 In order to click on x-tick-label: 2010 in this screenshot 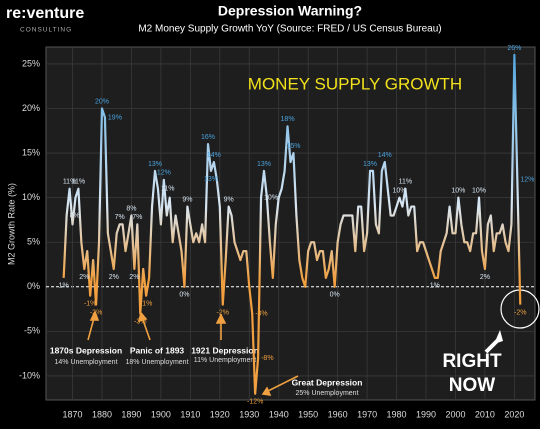, I will do `click(485, 414)`.